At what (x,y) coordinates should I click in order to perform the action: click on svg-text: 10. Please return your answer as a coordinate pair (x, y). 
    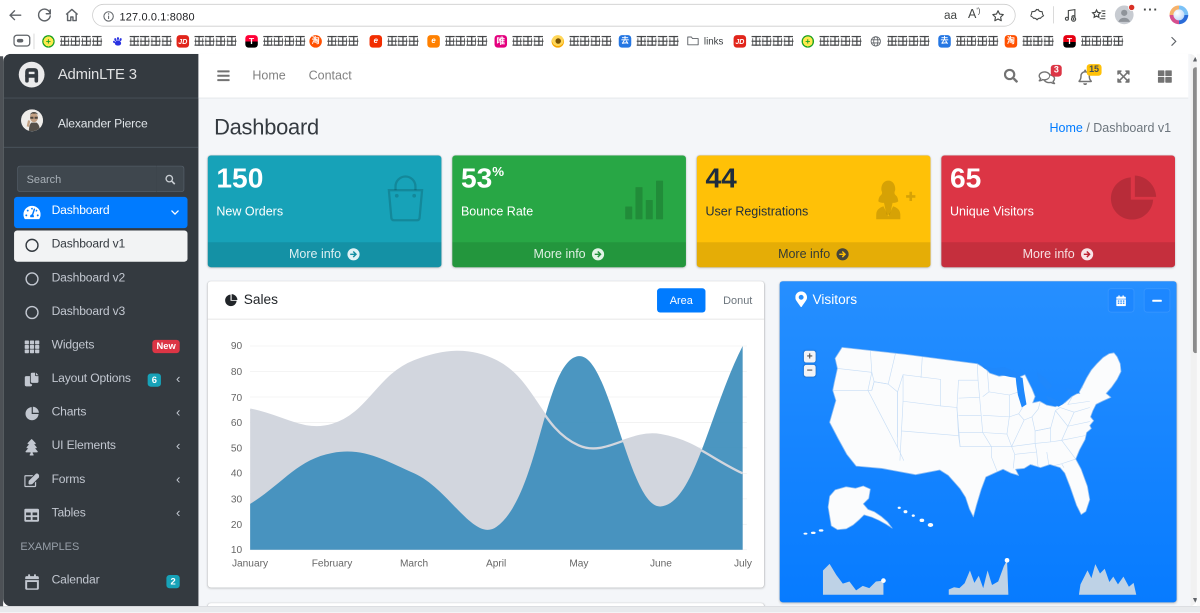
    Looking at the image, I should click on (237, 550).